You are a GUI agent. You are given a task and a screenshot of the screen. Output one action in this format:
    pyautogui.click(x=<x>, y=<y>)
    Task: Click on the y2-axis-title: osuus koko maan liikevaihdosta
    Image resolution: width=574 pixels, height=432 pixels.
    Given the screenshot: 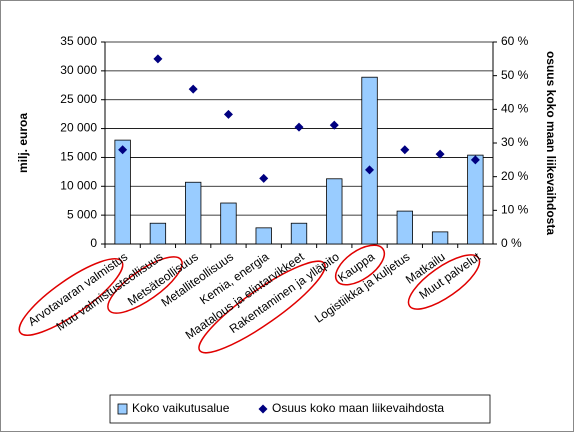 What is the action you would take?
    pyautogui.click(x=551, y=143)
    